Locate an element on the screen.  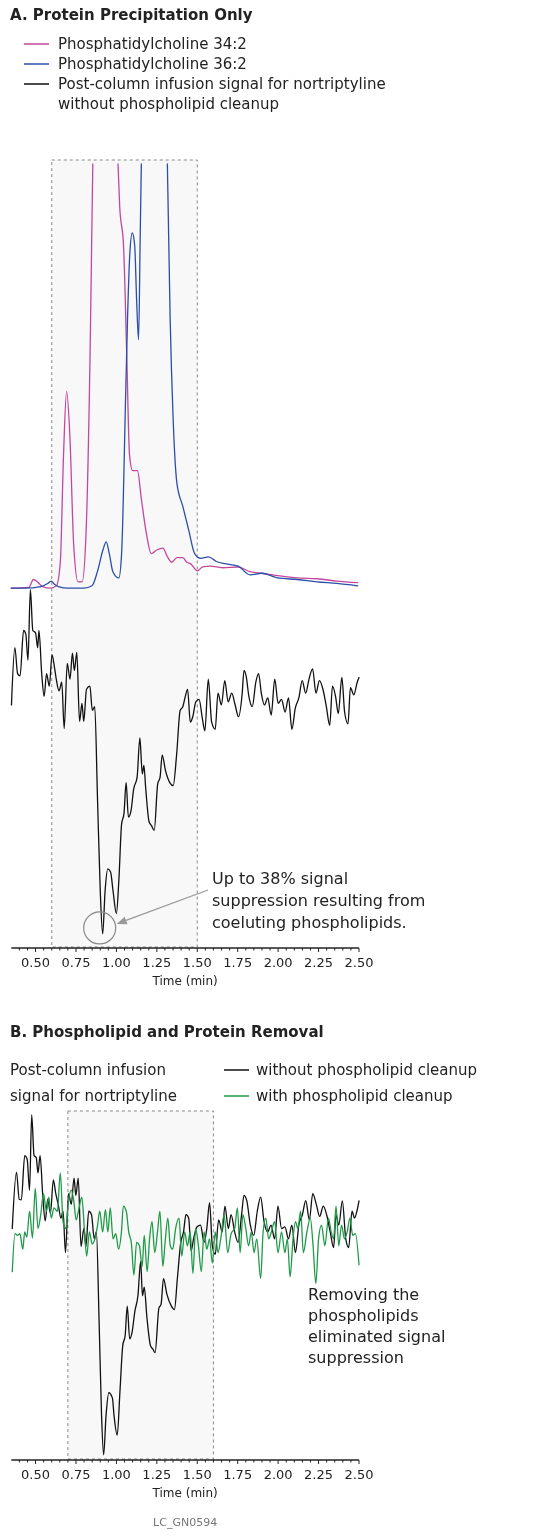
chart-title: A. Protein Precipitation Only is located at coordinates (131, 15).